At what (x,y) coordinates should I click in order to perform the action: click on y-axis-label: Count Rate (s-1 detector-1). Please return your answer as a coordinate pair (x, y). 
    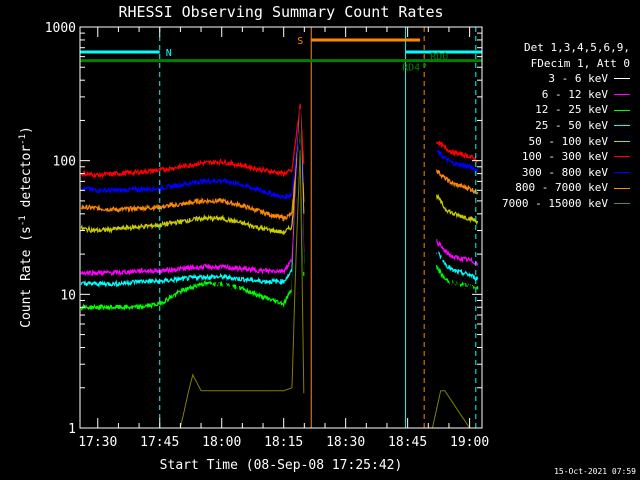
    Looking at the image, I should click on (26, 227).